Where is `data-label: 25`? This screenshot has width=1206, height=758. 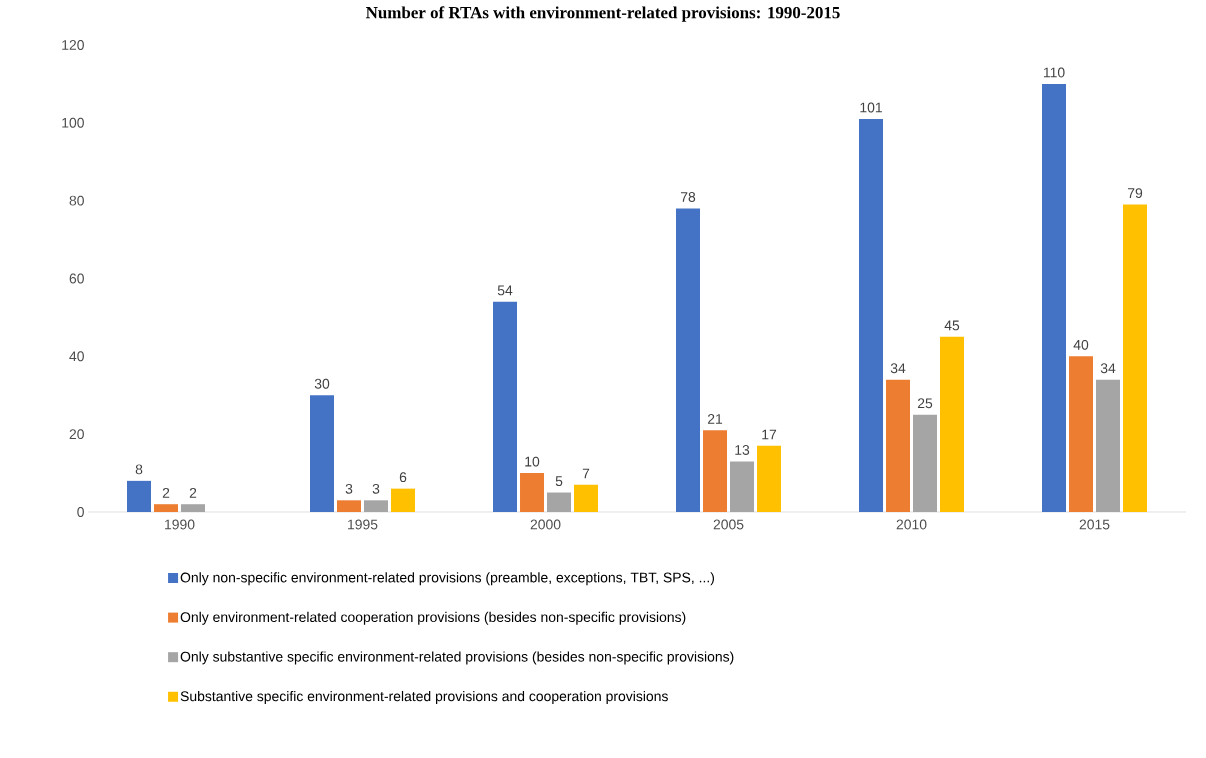 data-label: 25 is located at coordinates (925, 403).